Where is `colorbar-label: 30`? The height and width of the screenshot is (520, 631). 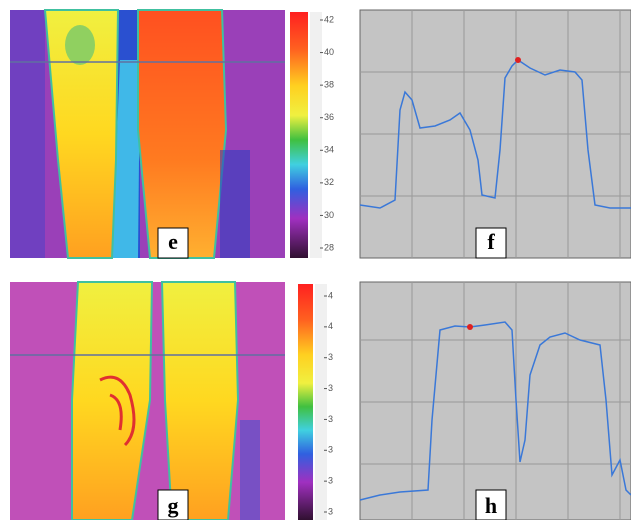
colorbar-label: 30 is located at coordinates (329, 215).